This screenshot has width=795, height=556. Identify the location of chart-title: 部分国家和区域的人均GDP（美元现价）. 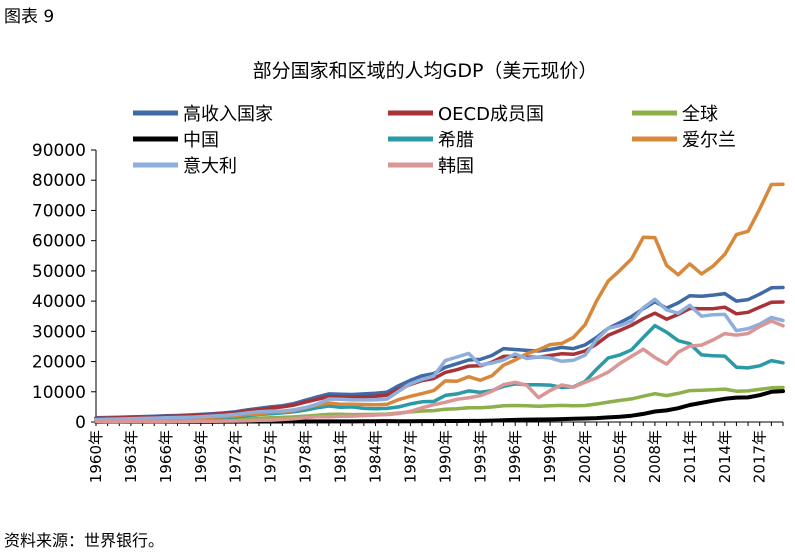
(425, 71).